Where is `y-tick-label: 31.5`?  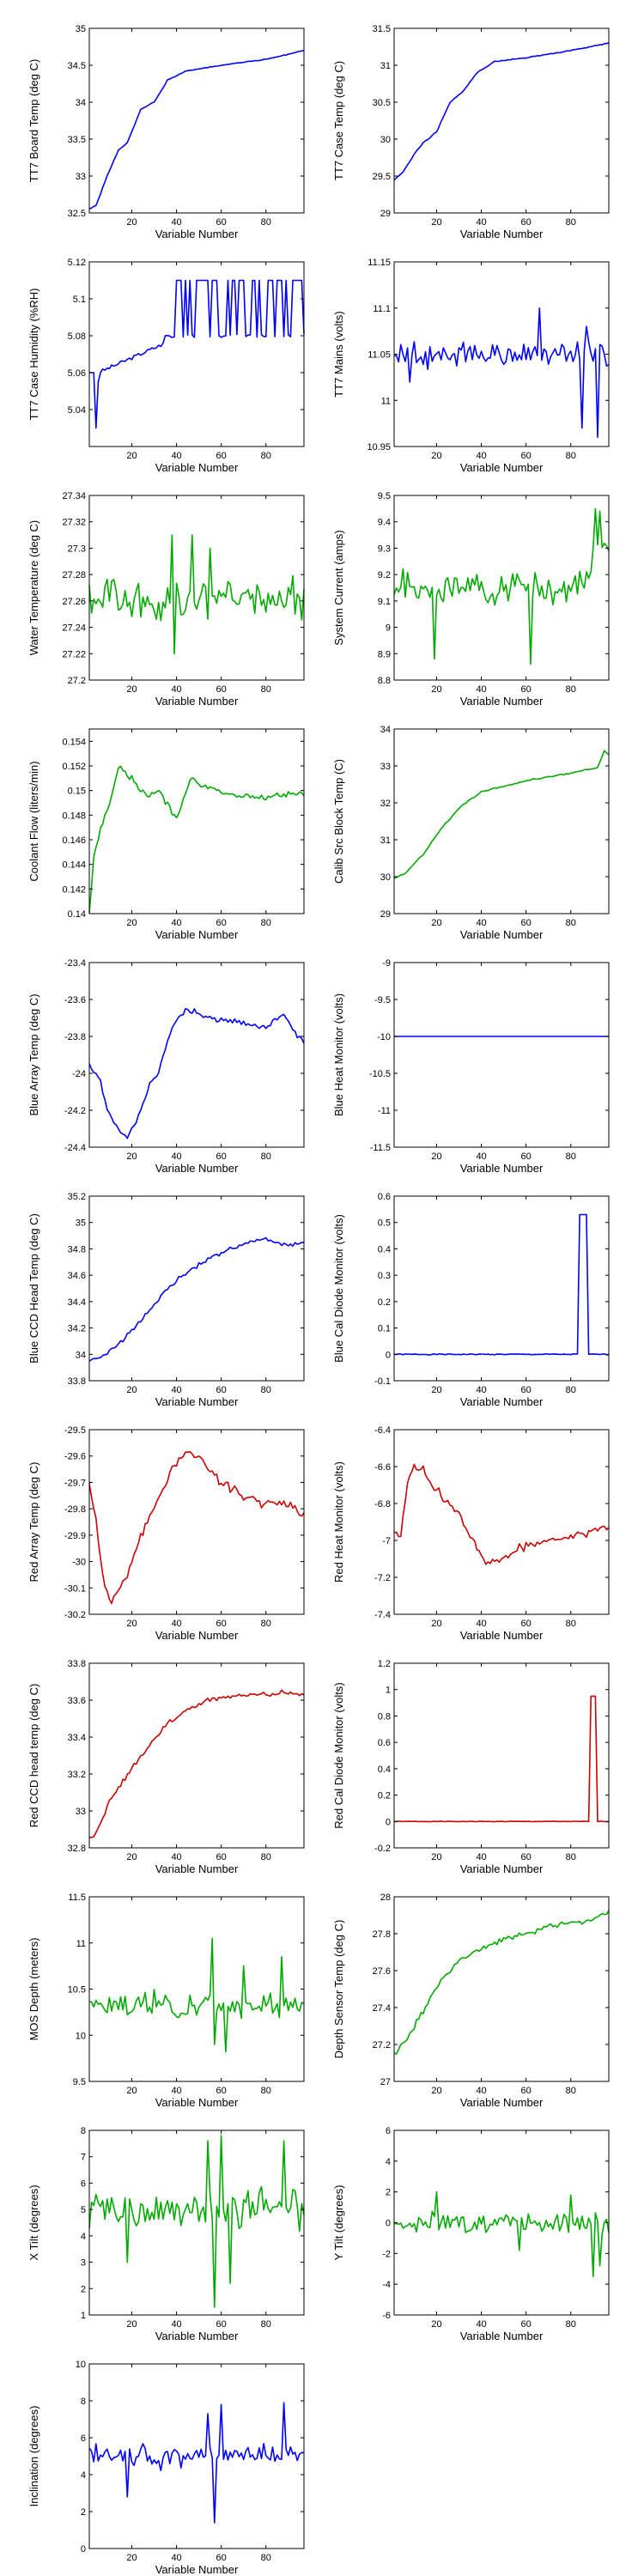 y-tick-label: 31.5 is located at coordinates (382, 29).